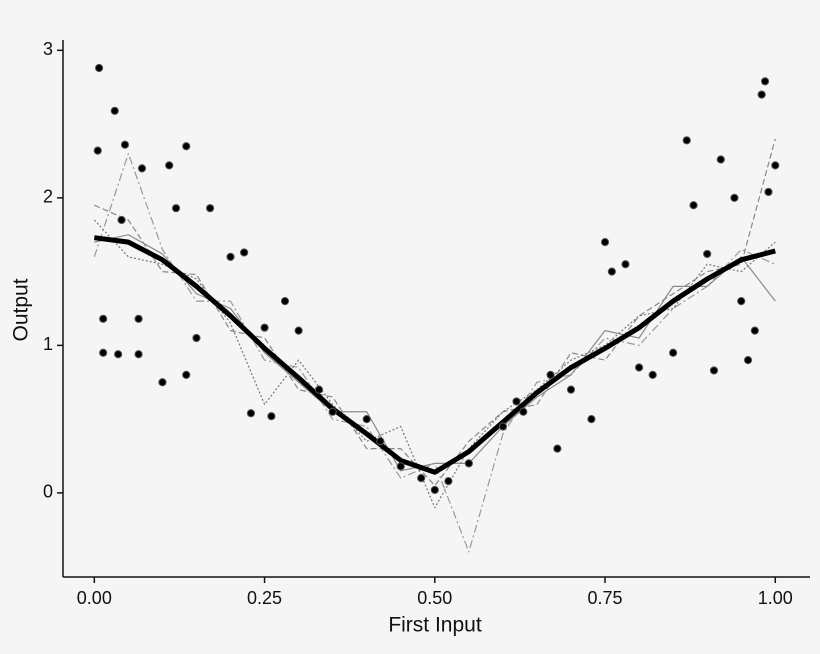 Image resolution: width=820 pixels, height=654 pixels. I want to click on x-tick-label: 0.25, so click(264, 598).